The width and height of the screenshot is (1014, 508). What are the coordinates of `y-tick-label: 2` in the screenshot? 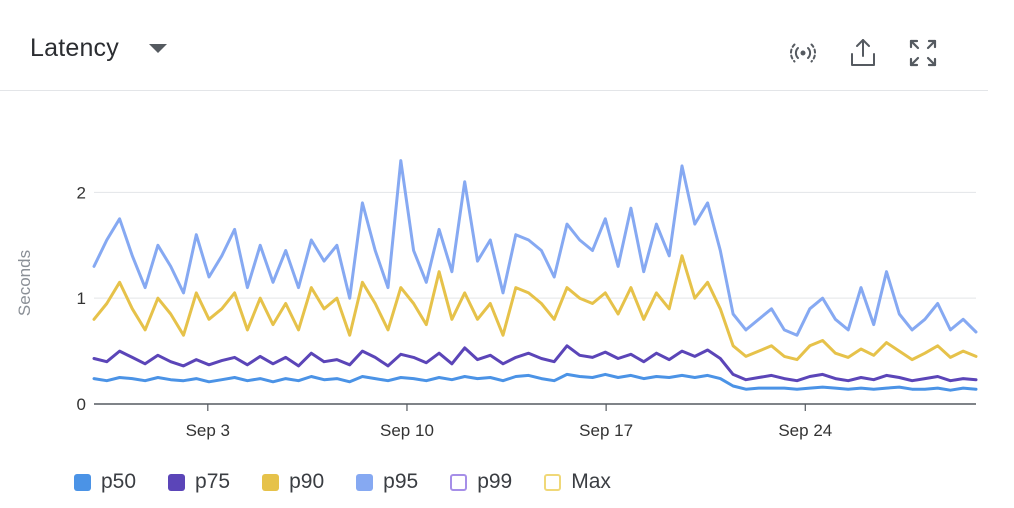 It's located at (81, 192).